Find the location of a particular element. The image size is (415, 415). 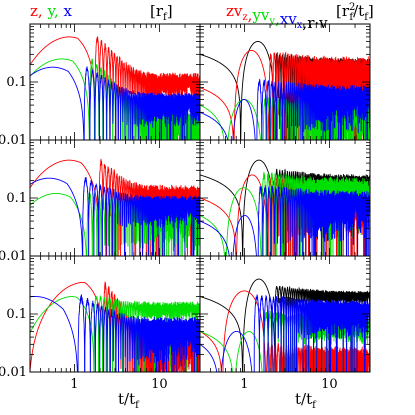

series-line-y is located at coordinates (285, 214).